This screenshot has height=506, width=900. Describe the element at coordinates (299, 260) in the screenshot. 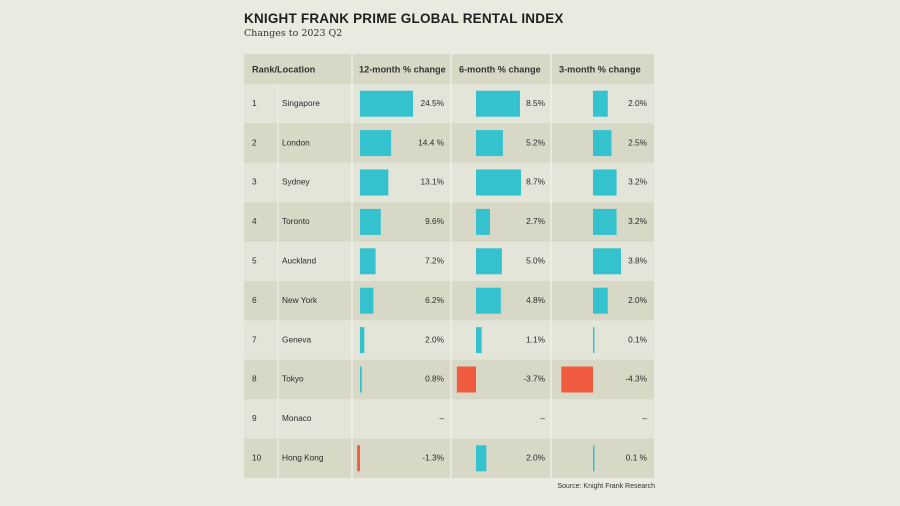

I see `location-cell: Auckland` at that location.